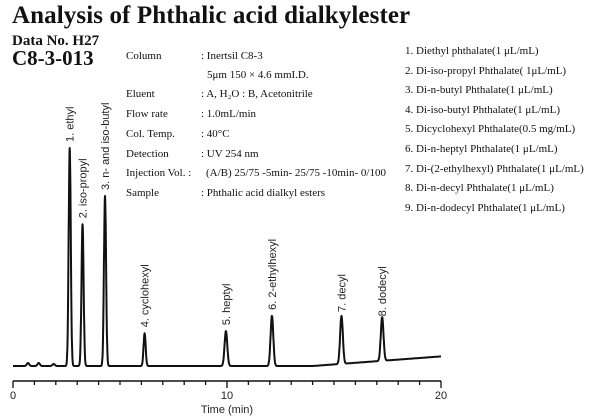 The width and height of the screenshot is (600, 420). What do you see at coordinates (219, 94) in the screenshot?
I see `condition-eluent: Eluent: A, H₂O : B, Acetonitrile` at bounding box center [219, 94].